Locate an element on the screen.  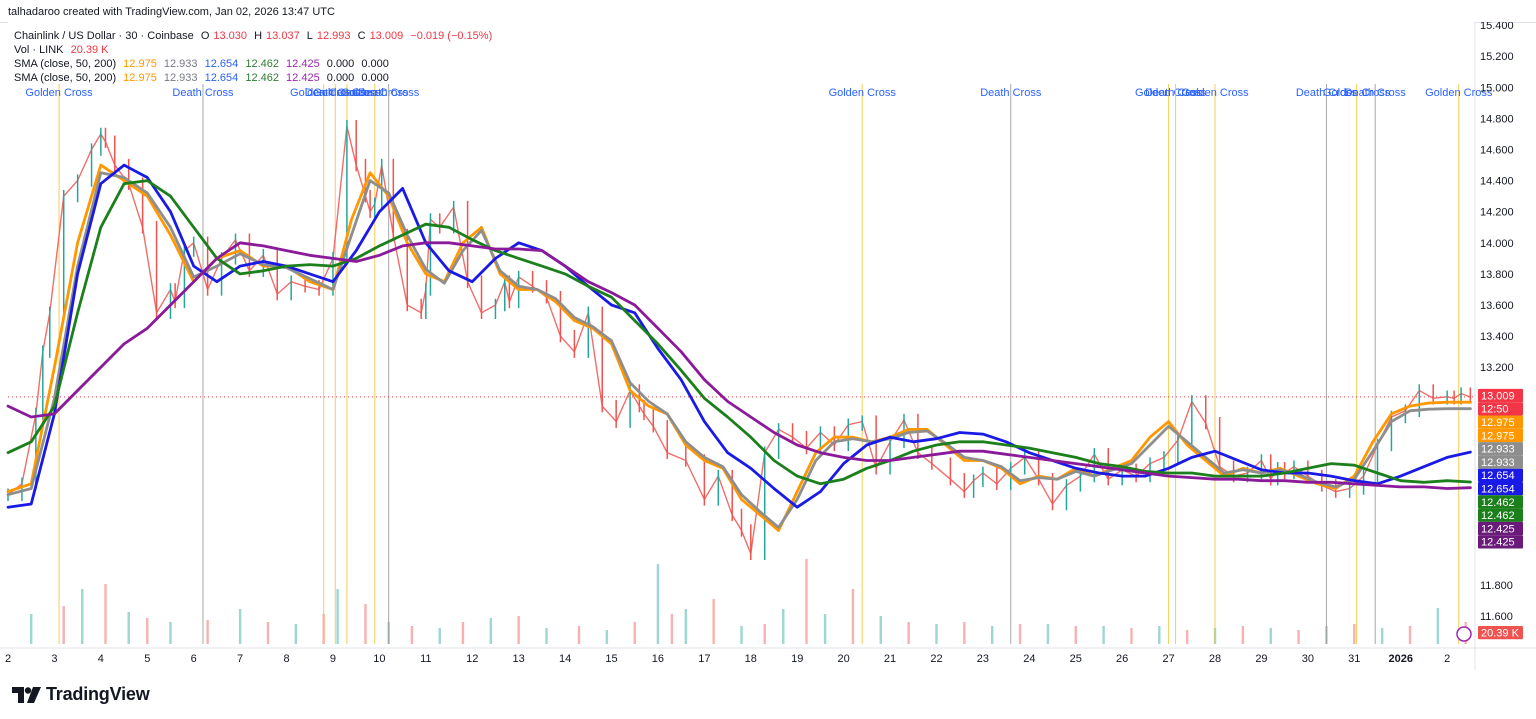
price-axis-tick: 11.800 is located at coordinates (1496, 586).